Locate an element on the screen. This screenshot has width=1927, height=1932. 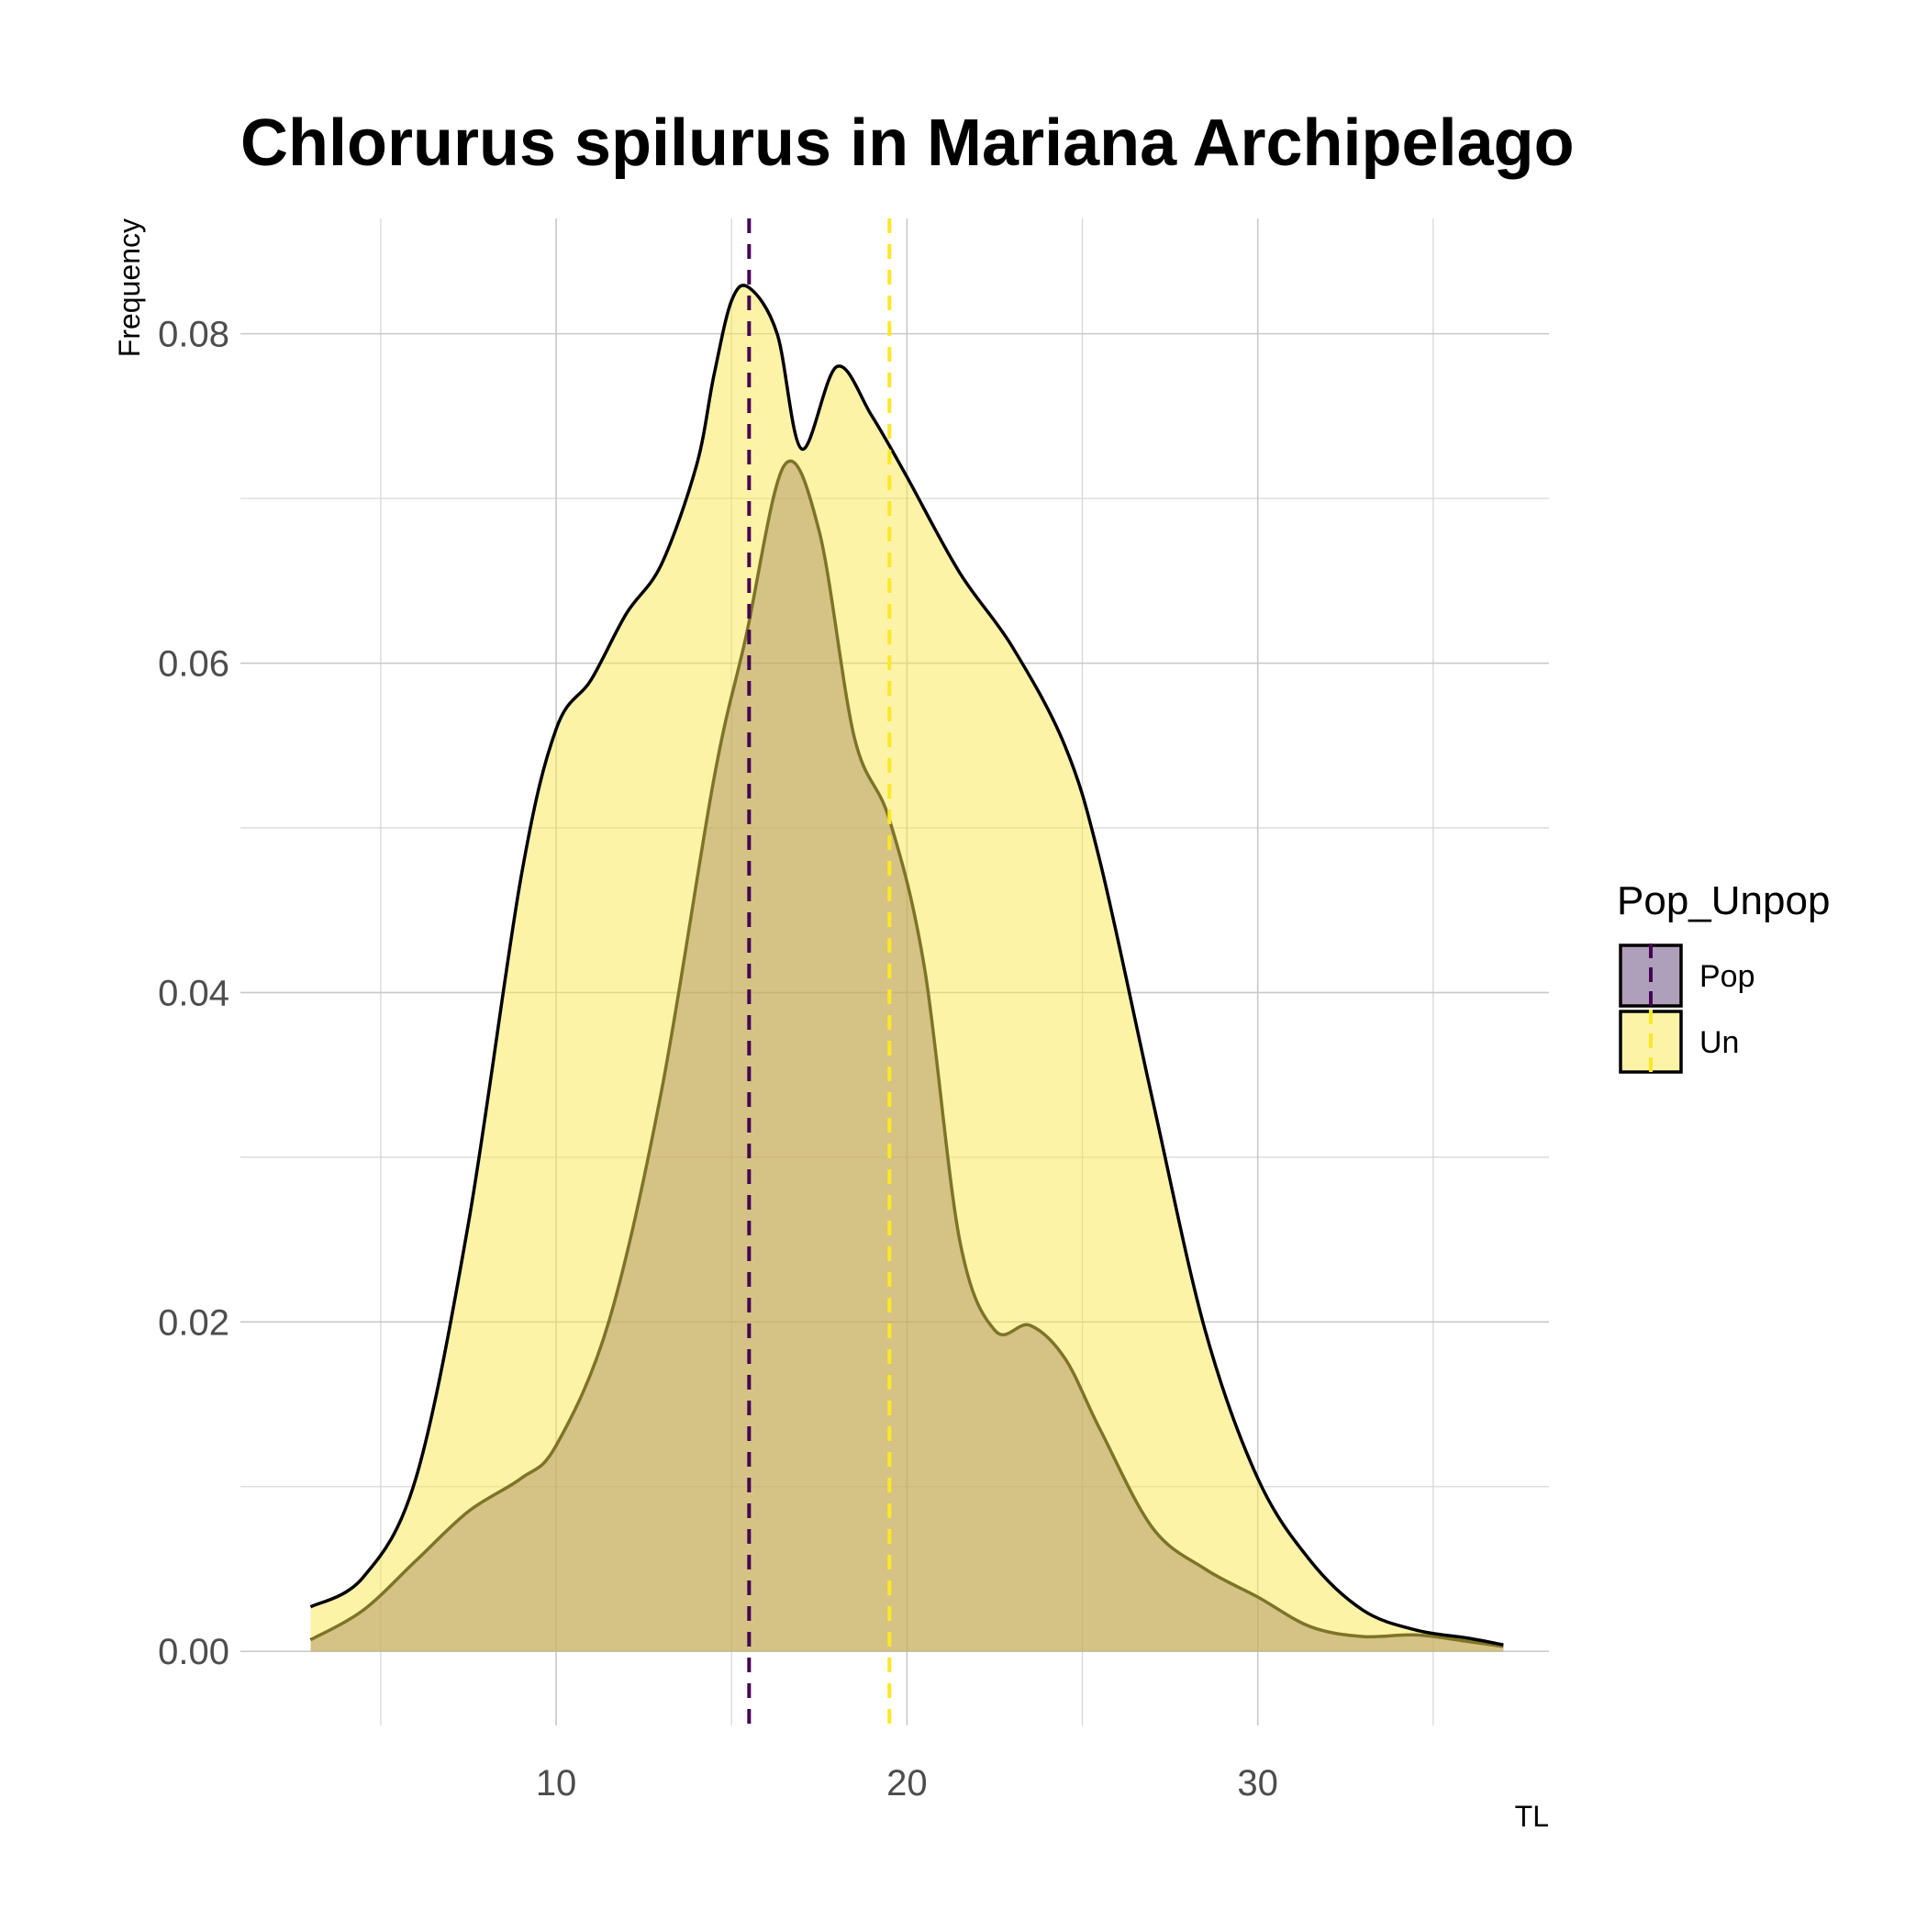
y-axis-ticks: 0.00 0.02 0.04 0.06 0.08 is located at coordinates (193, 994).